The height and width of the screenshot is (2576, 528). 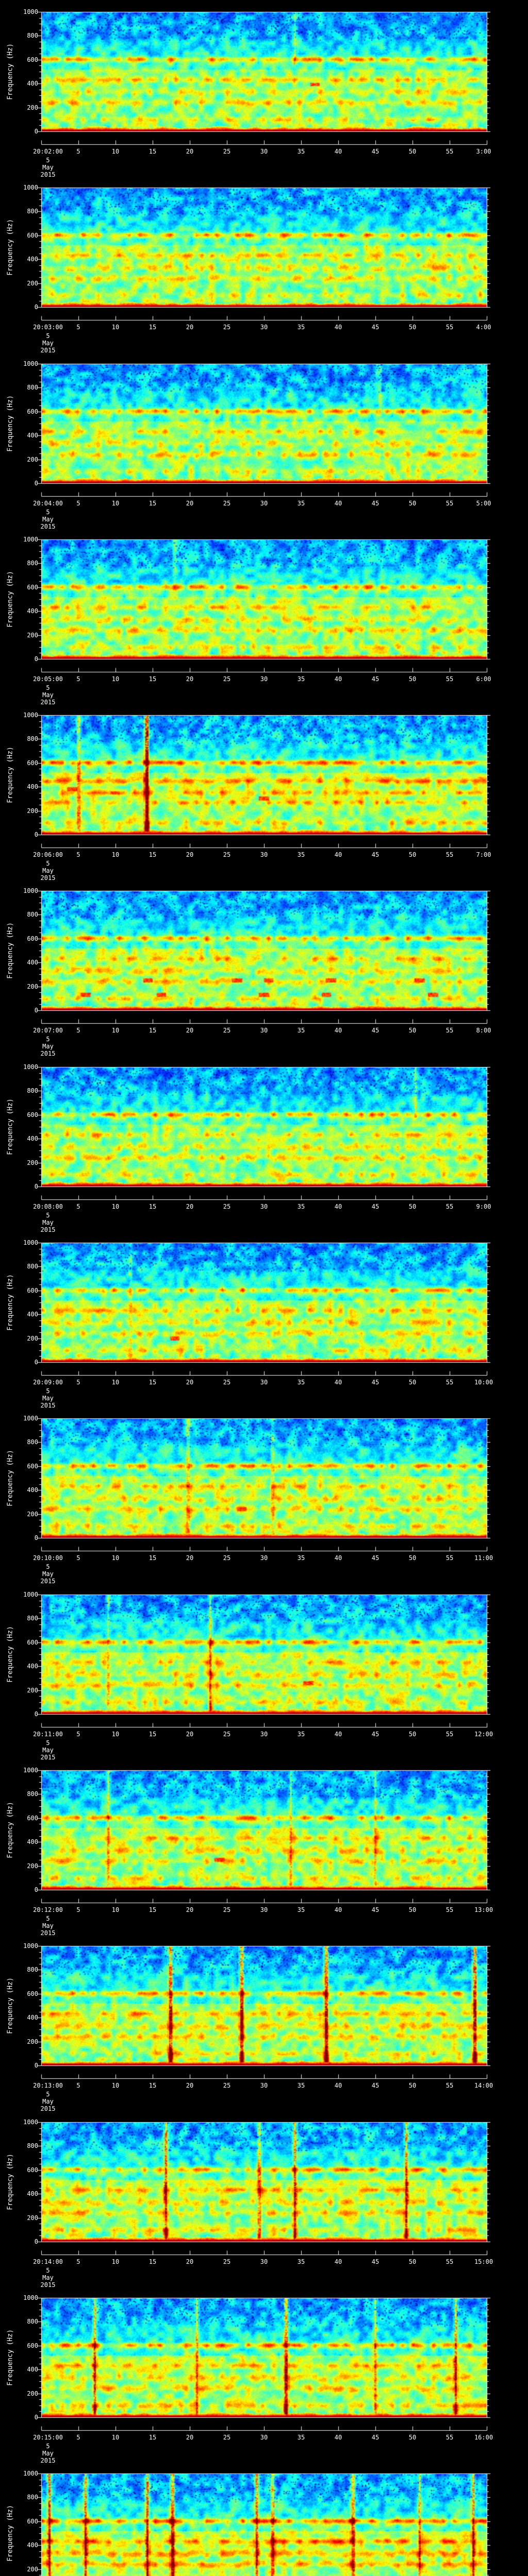 I want to click on x-tick-label: 9:00, so click(x=483, y=1206).